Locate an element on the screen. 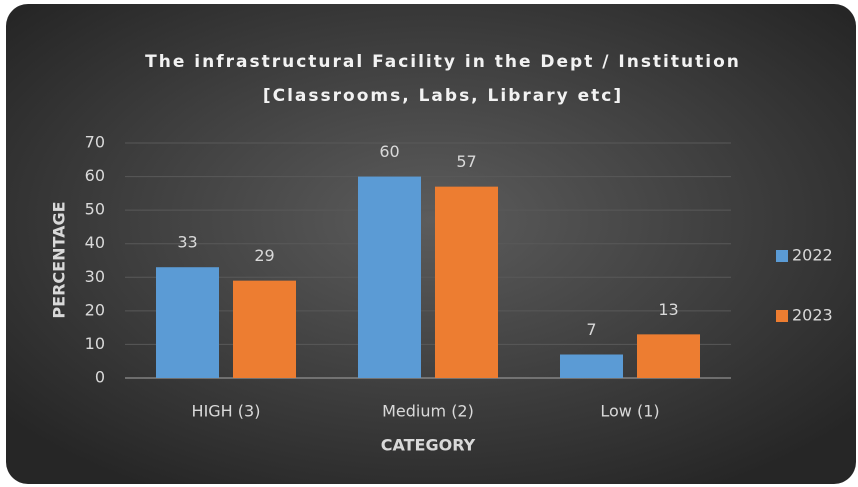 The width and height of the screenshot is (858, 487). y-tick-label: 40 is located at coordinates (95, 242).